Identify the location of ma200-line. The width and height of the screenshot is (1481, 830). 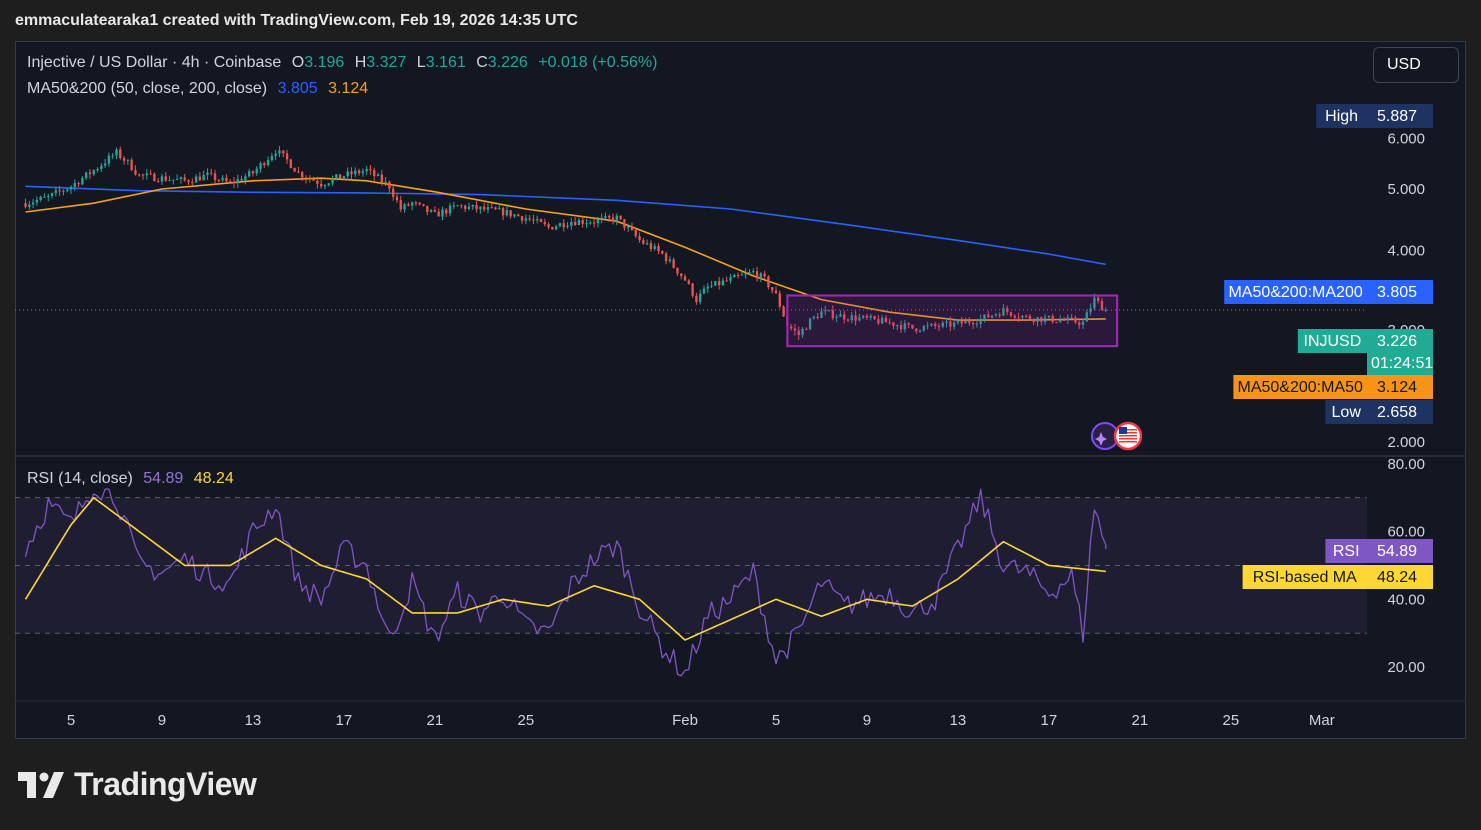
(565, 225).